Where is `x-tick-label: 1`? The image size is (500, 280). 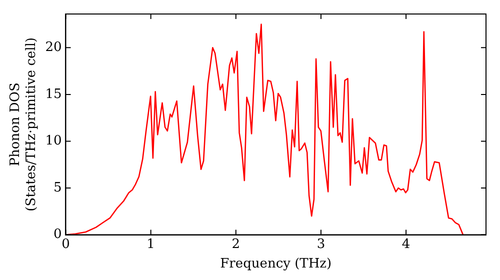 x-tick-label: 1 is located at coordinates (150, 244).